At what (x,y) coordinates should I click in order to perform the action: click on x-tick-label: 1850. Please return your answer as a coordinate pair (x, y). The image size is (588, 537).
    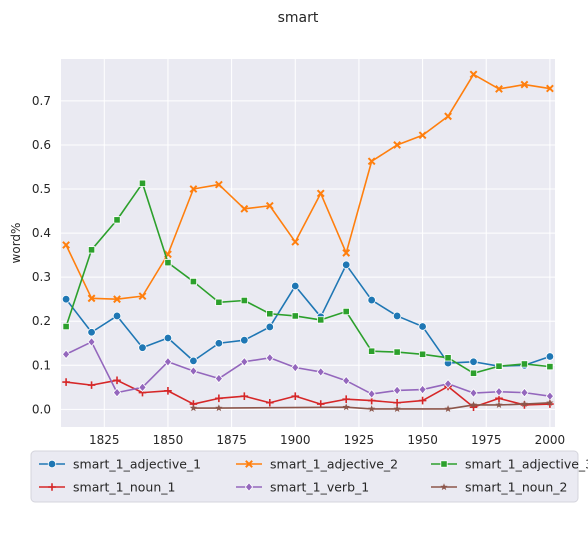
    Looking at the image, I should click on (168, 440).